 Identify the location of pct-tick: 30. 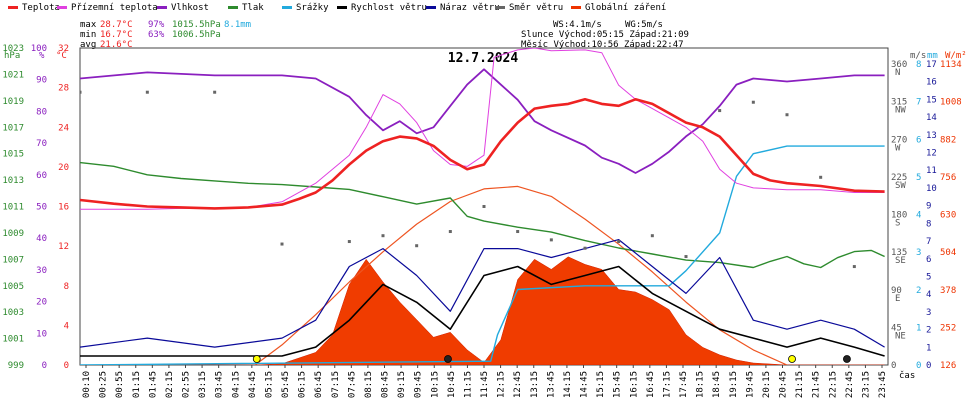
(41, 271).